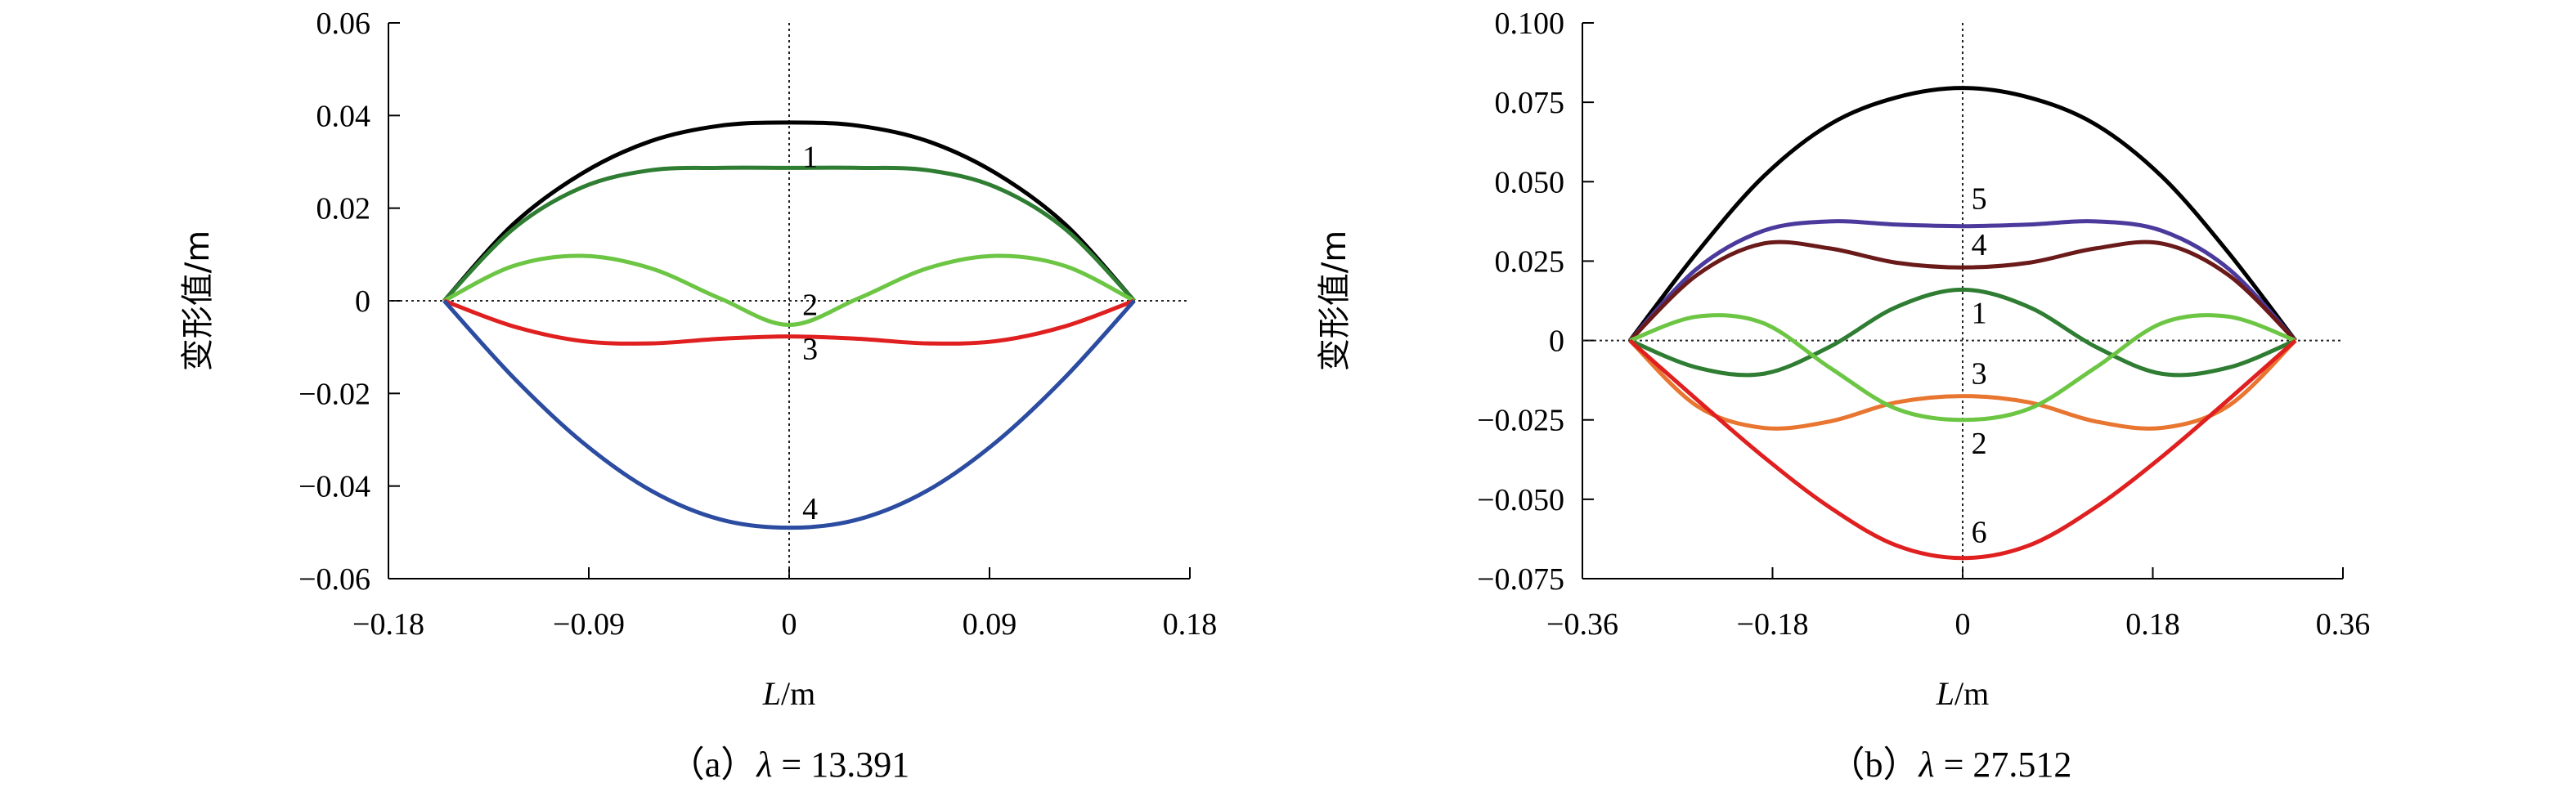 The height and width of the screenshot is (801, 2576). What do you see at coordinates (1530, 182) in the screenshot?
I see `y-tick-label: 0.050` at bounding box center [1530, 182].